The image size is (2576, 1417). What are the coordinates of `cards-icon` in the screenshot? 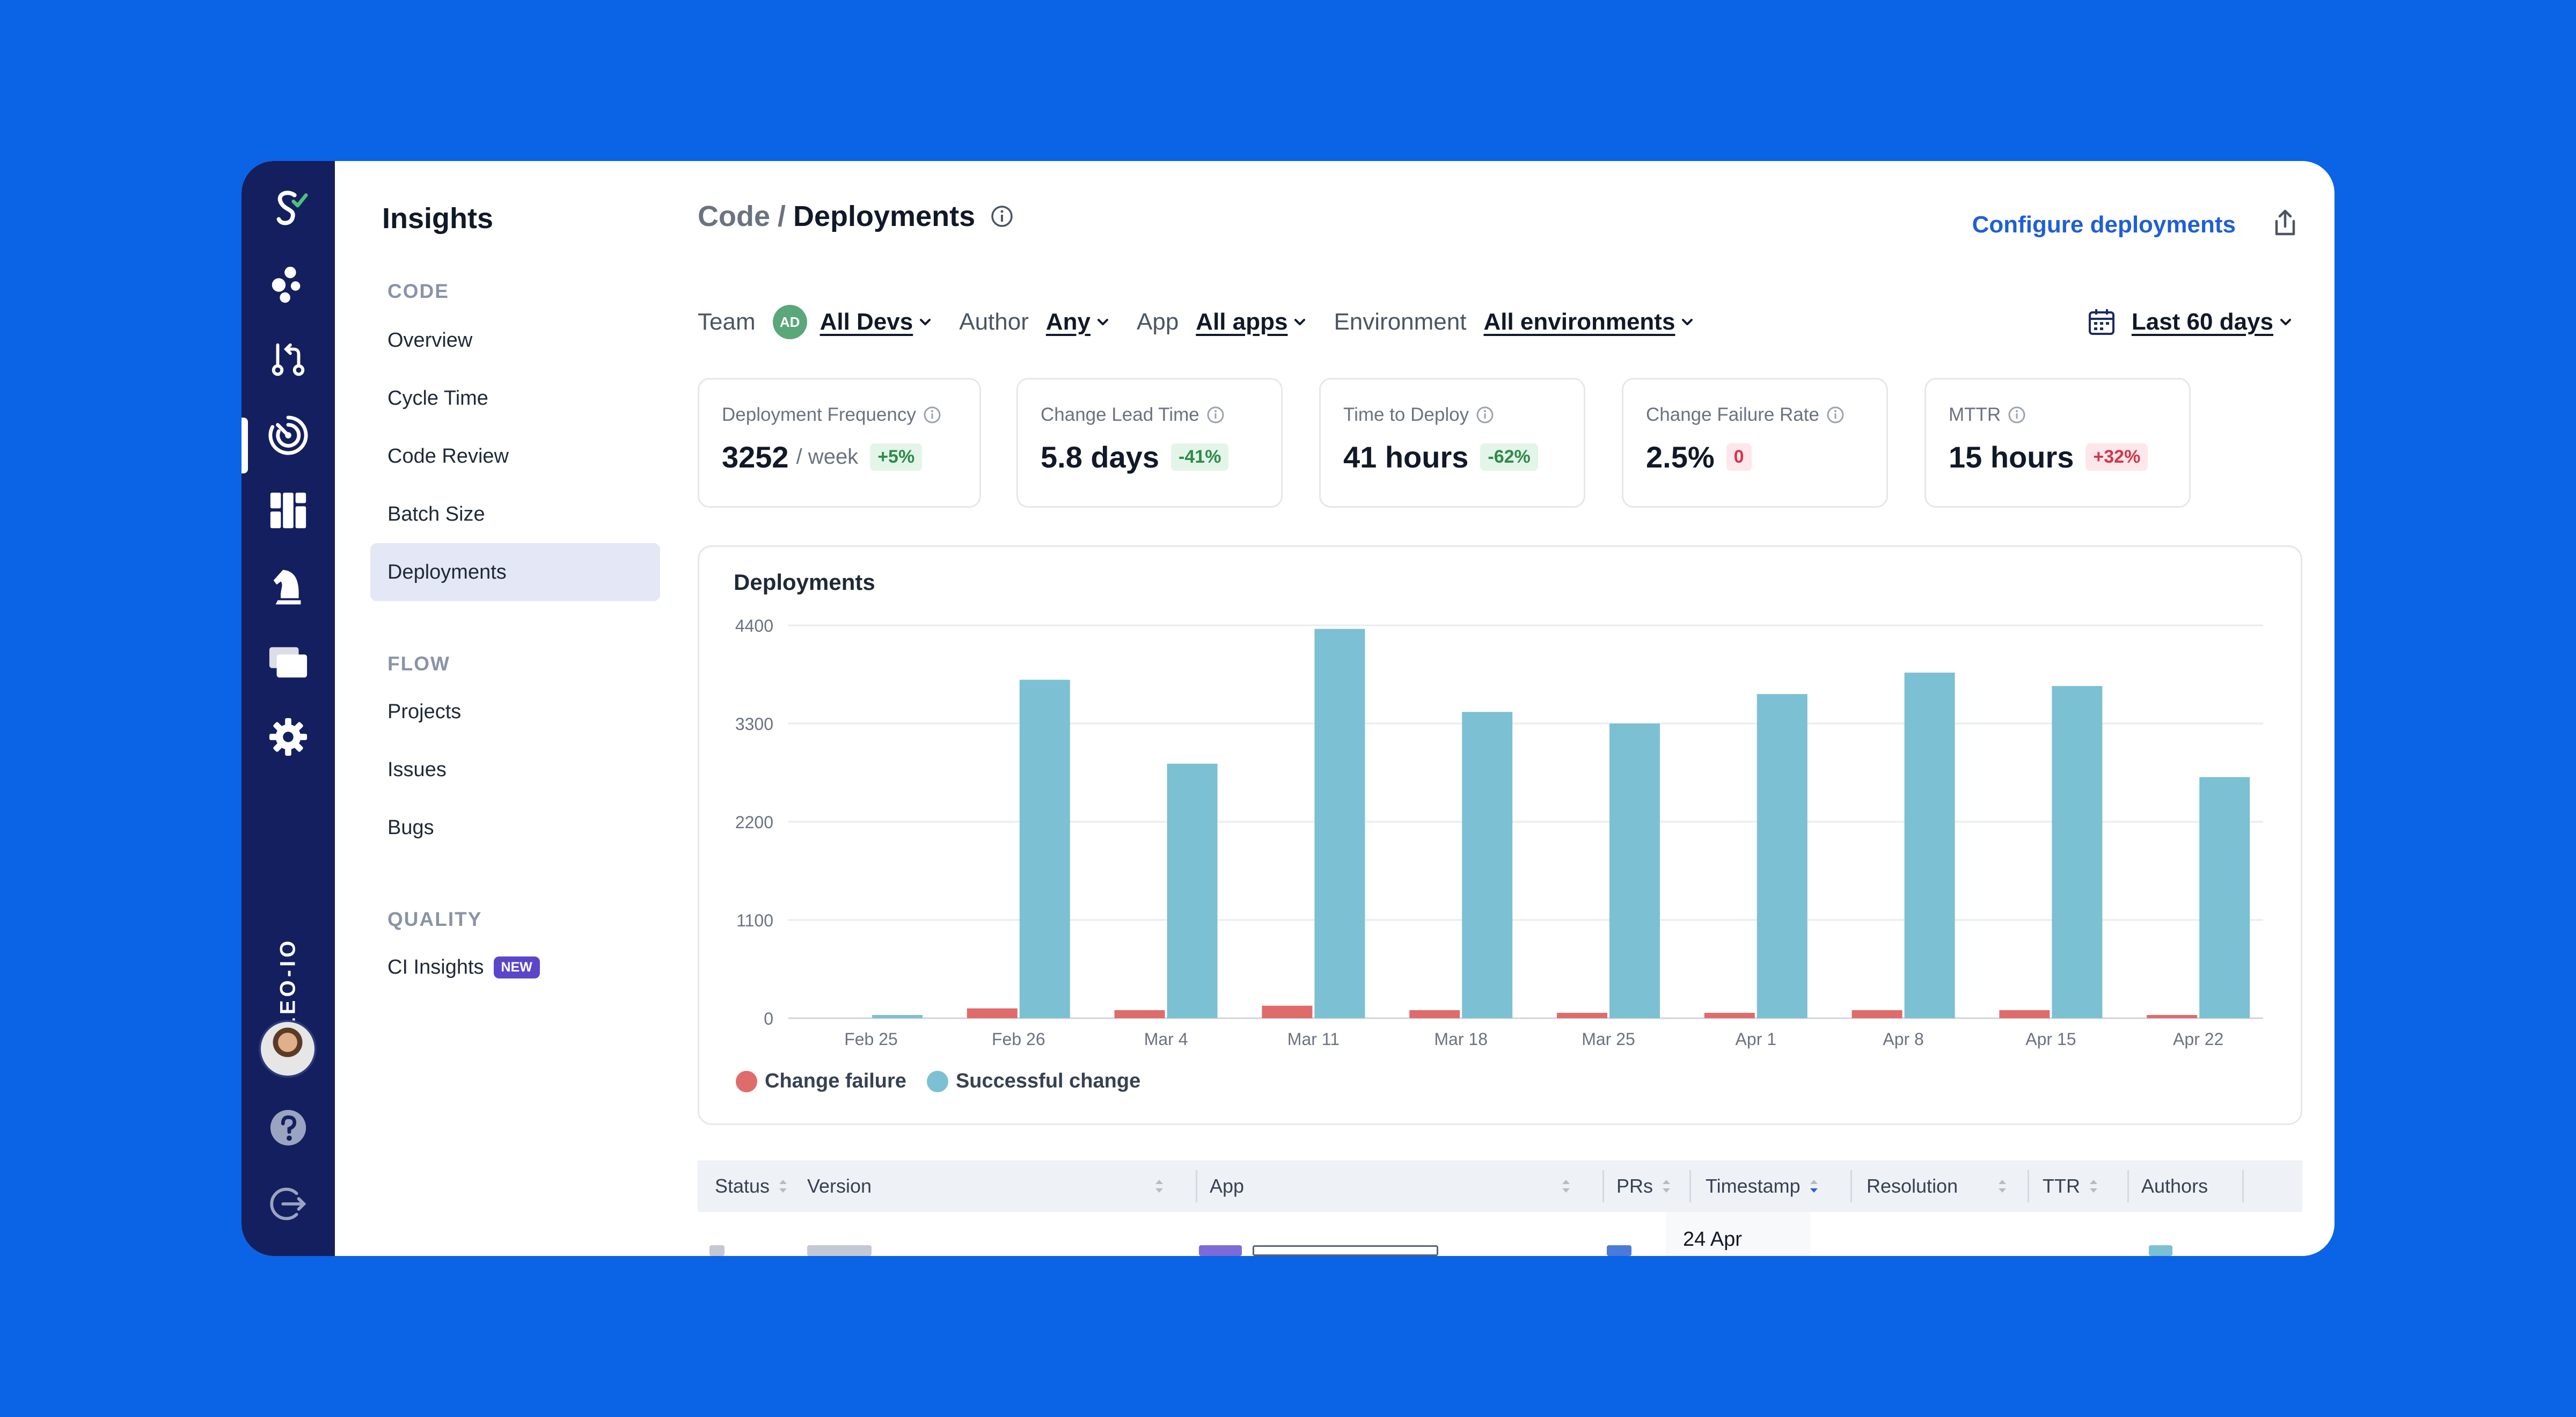 It's located at (288, 662).